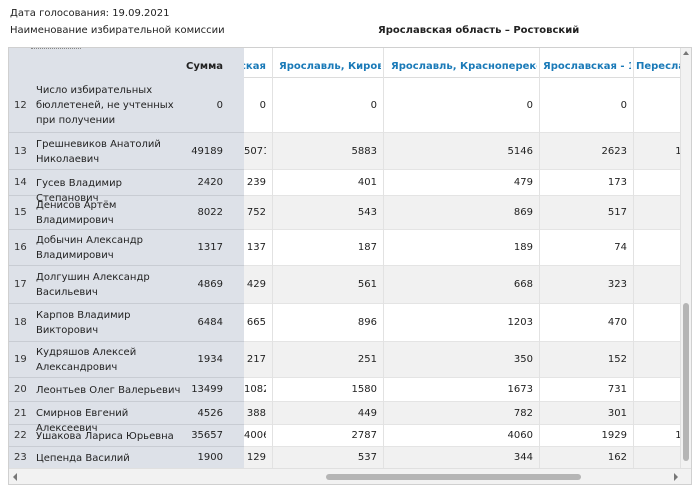 This screenshot has height=490, width=700. What do you see at coordinates (117, 30) in the screenshot?
I see `commission-label: Наименование избирательной комиссии` at bounding box center [117, 30].